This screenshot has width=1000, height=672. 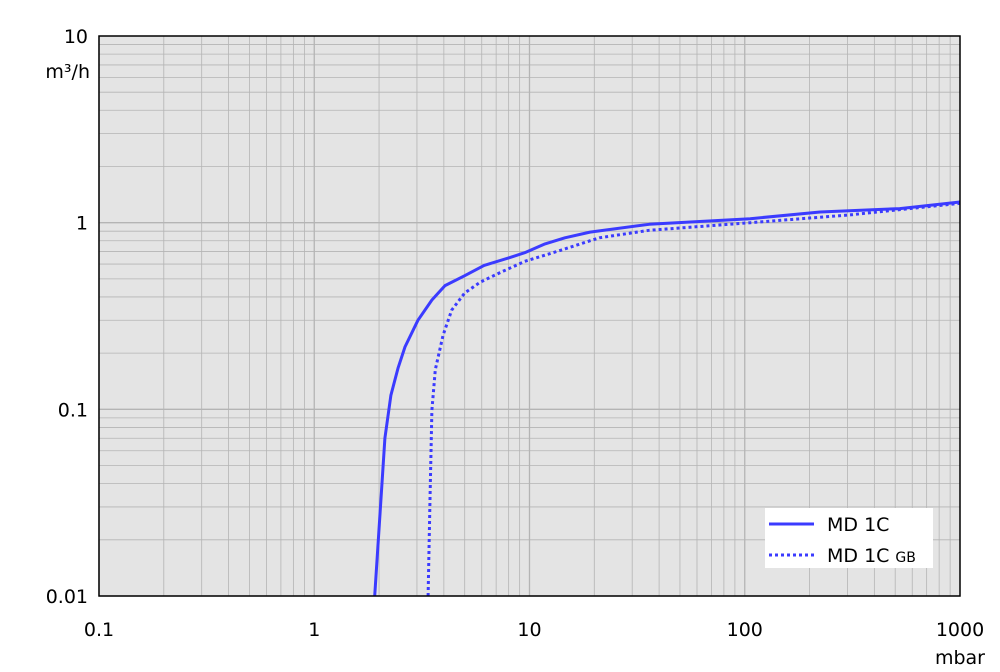 I want to click on x-axis: 0.1 1 10 100 1000, so click(x=534, y=630).